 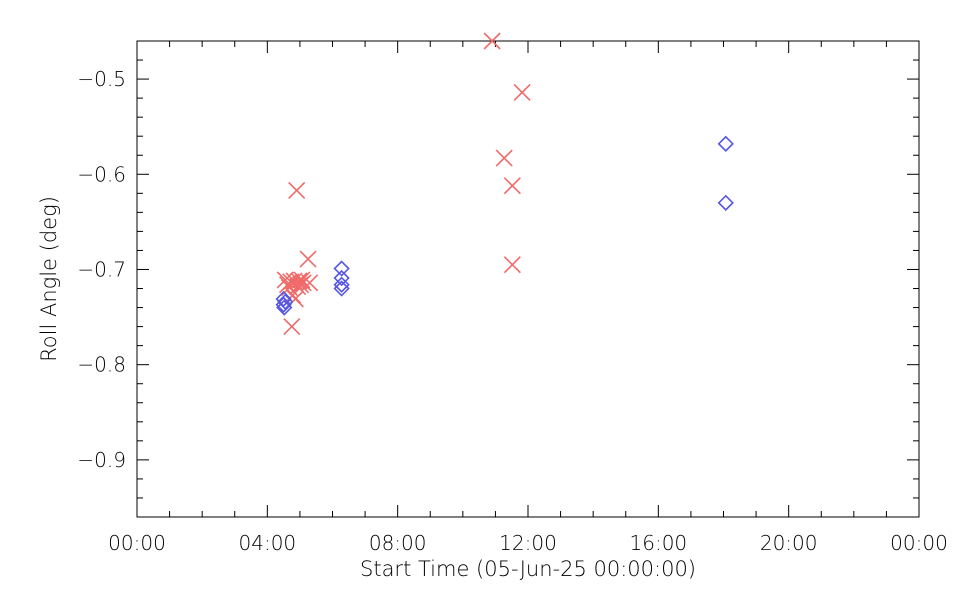 I want to click on y-tick-label: −0.5, so click(x=101, y=79).